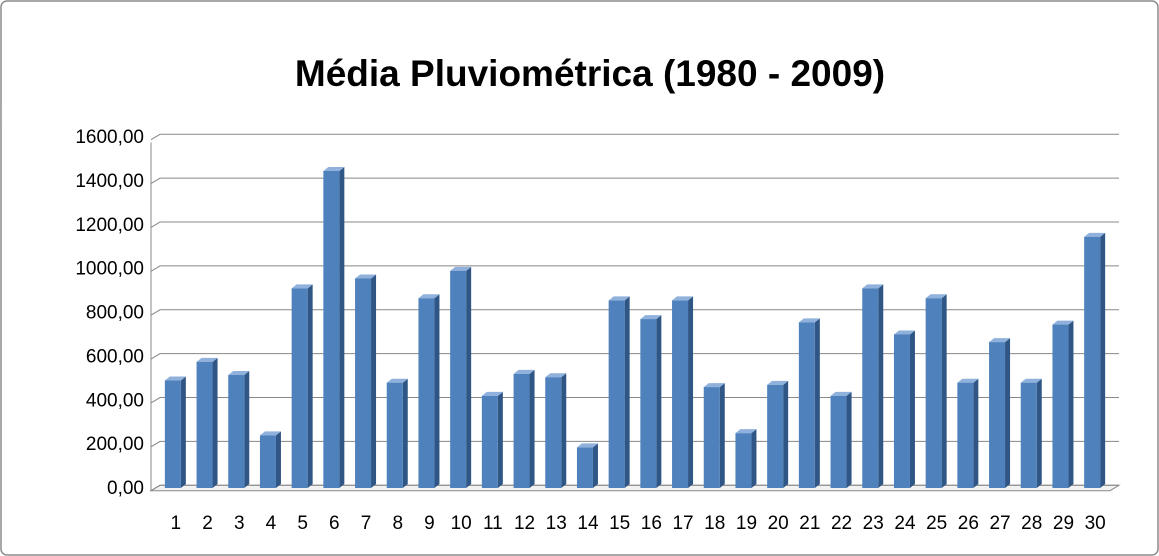 The image size is (1159, 556). I want to click on x-tick-label: 13, so click(556, 523).